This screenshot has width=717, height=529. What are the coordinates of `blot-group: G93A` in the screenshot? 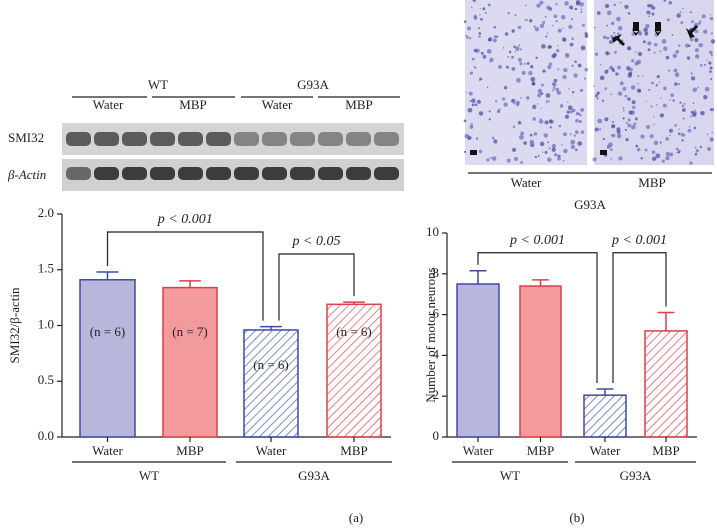 It's located at (313, 84).